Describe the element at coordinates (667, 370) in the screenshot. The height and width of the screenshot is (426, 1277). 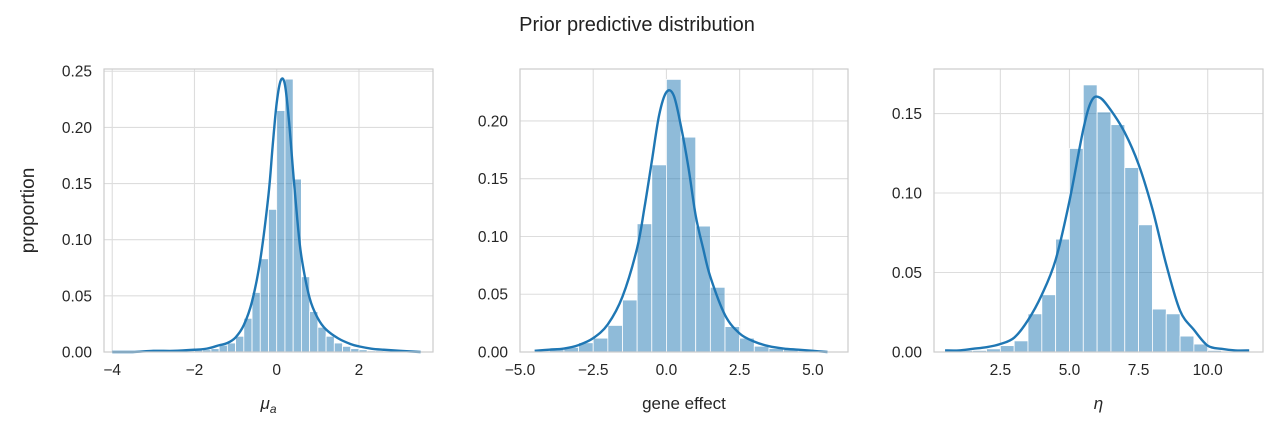
I see `x-tick-label: 0.0` at that location.